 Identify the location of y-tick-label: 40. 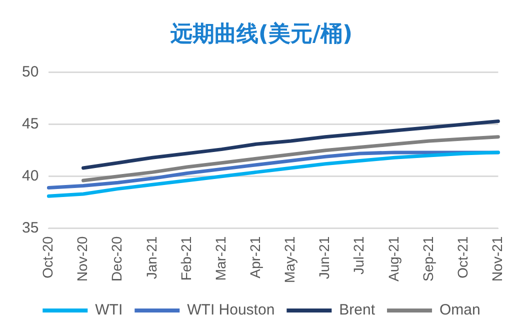
(30, 175).